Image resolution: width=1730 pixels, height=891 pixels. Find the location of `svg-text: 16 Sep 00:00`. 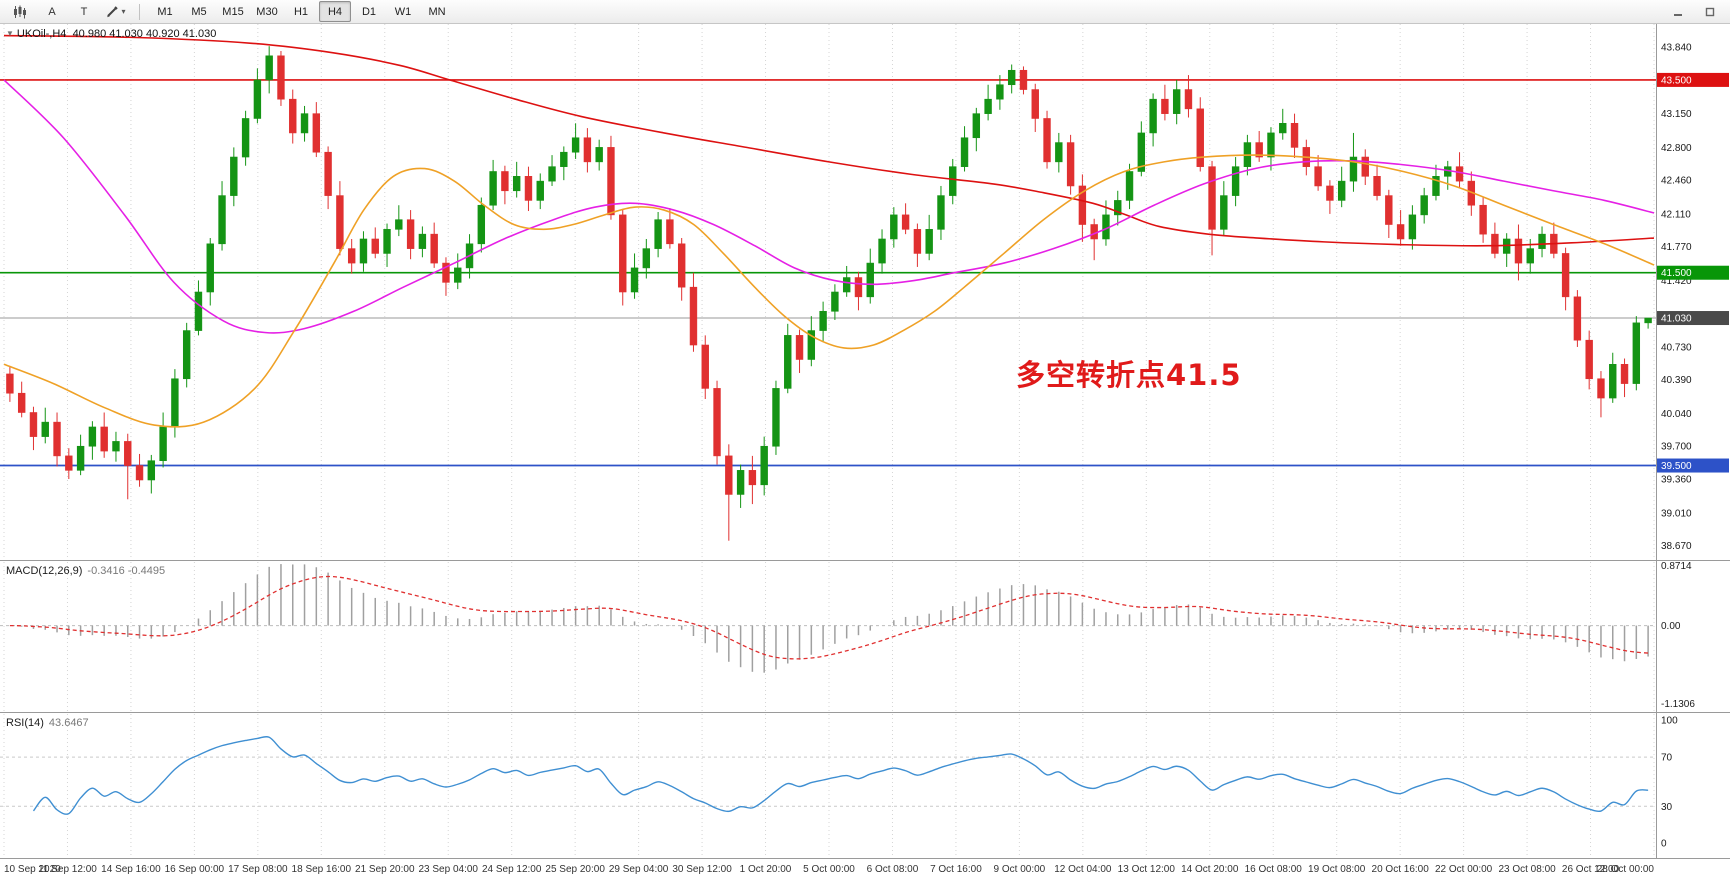

svg-text: 16 Sep 00:00 is located at coordinates (195, 869).